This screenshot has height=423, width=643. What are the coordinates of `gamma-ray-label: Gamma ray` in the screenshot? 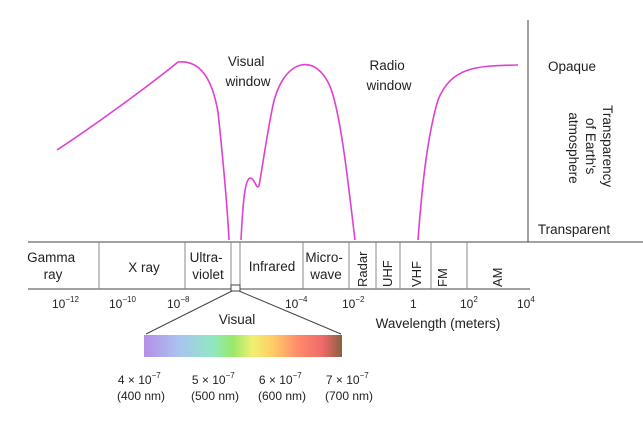 It's located at (53, 266).